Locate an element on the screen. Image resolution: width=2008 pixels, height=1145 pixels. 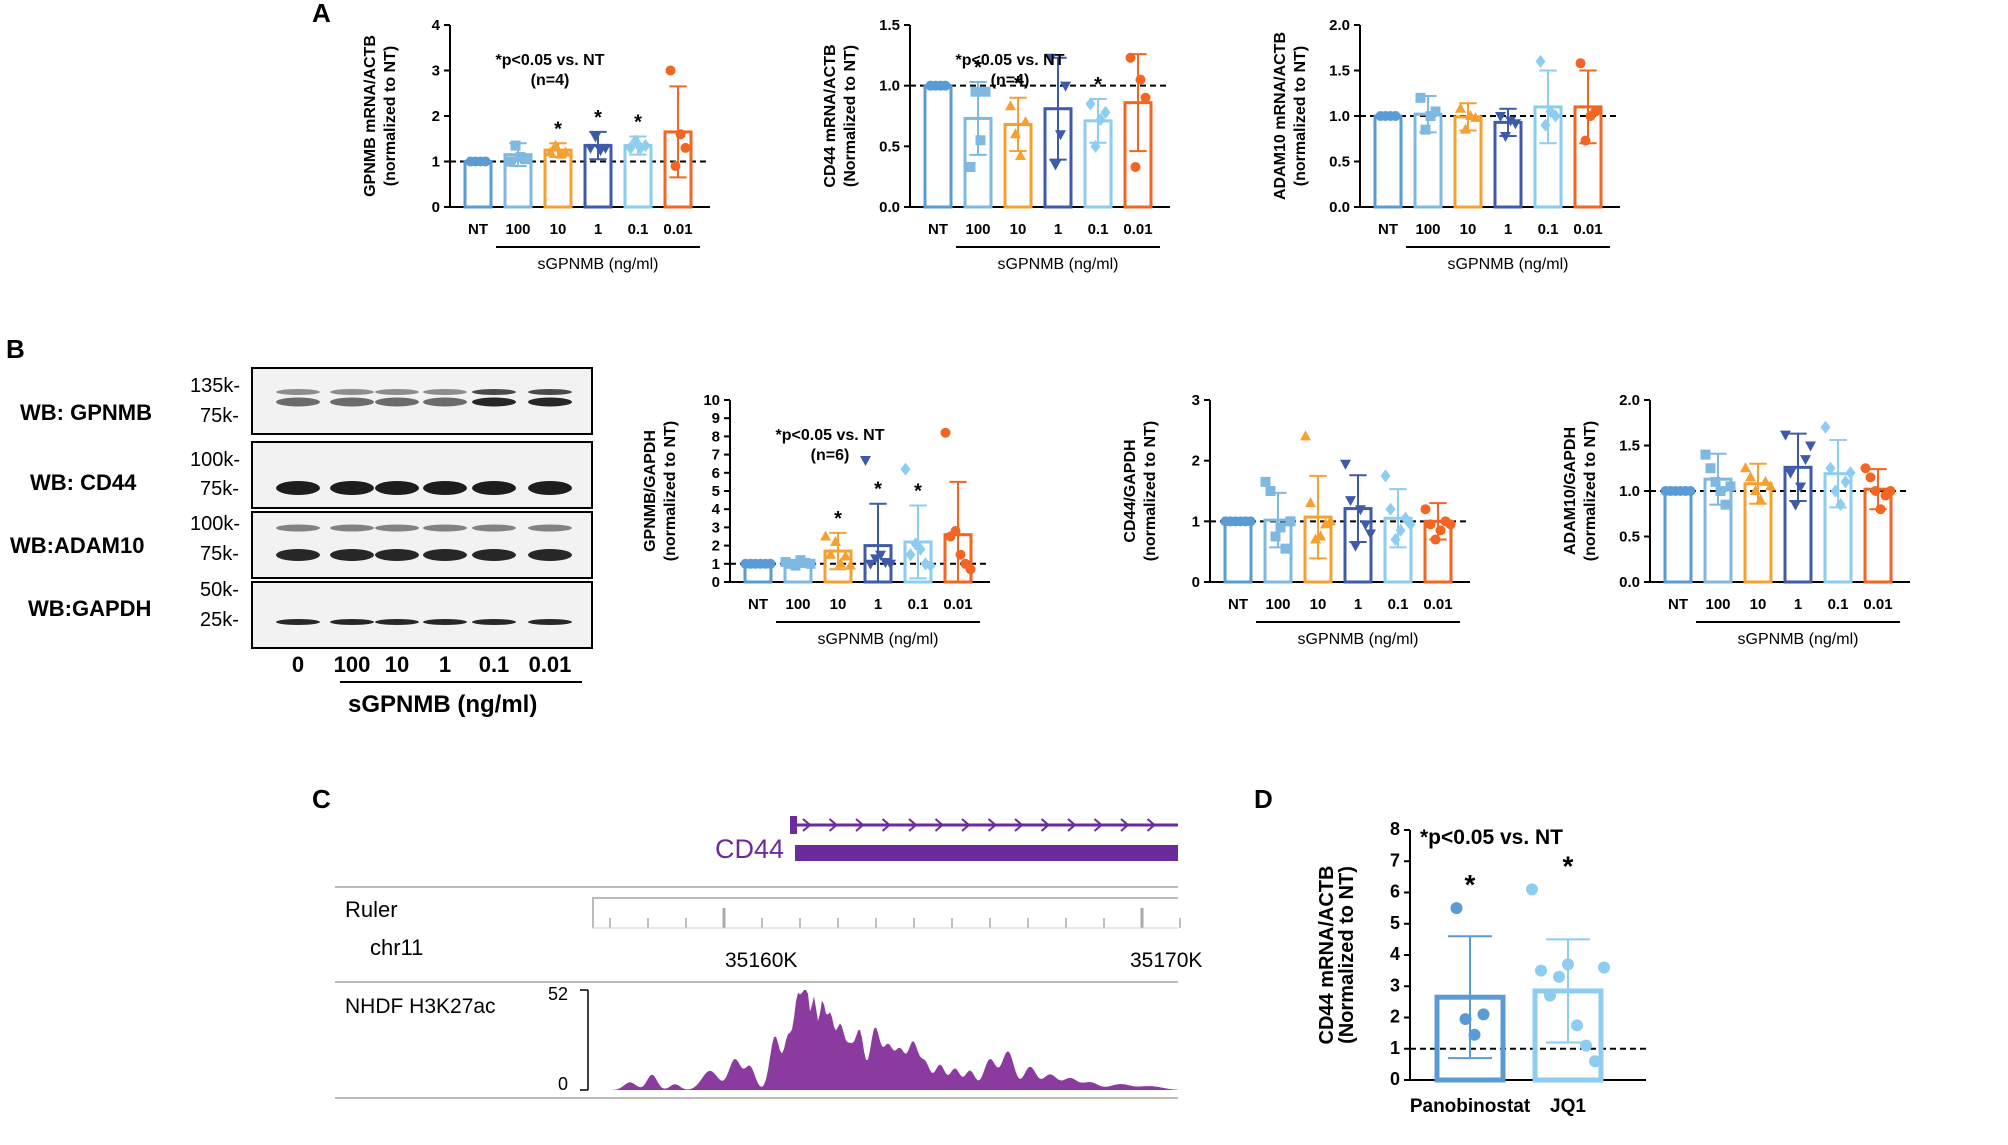
x-tick-label: 10 is located at coordinates (1318, 604).